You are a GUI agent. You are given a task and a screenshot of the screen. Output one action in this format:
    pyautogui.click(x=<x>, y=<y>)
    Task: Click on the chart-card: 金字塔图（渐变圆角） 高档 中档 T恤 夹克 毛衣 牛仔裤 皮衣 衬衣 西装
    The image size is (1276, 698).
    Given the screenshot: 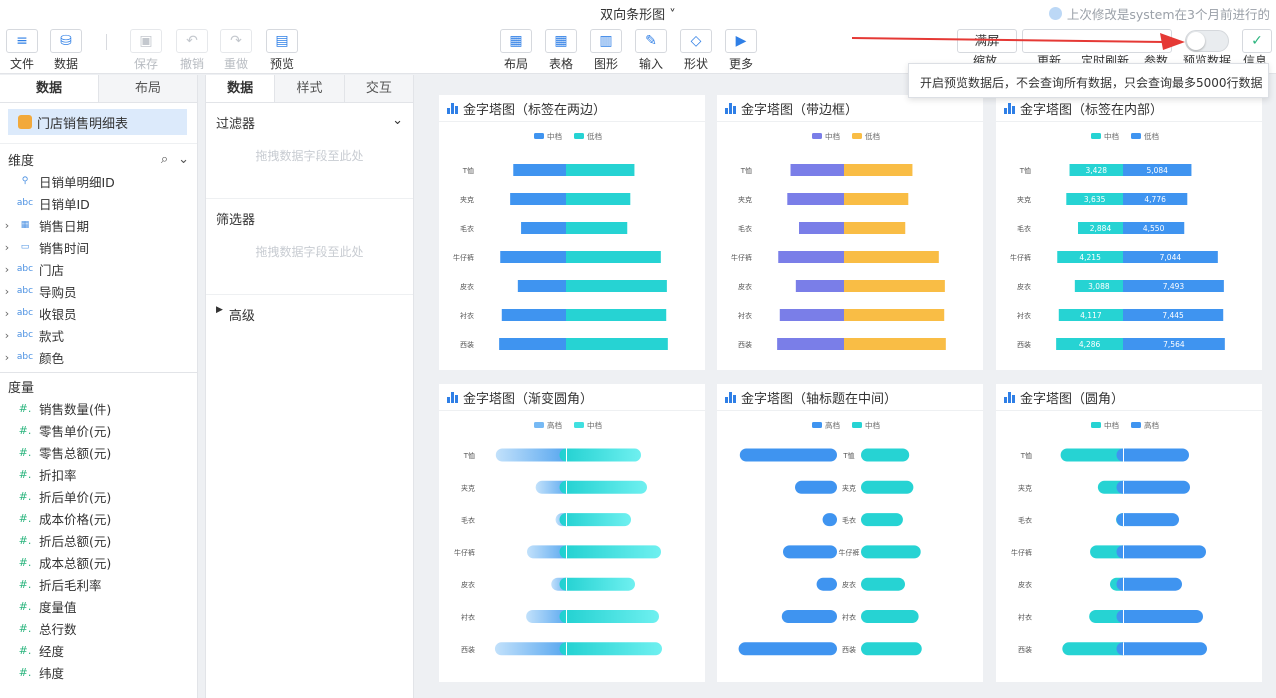 What is the action you would take?
    pyautogui.click(x=572, y=533)
    